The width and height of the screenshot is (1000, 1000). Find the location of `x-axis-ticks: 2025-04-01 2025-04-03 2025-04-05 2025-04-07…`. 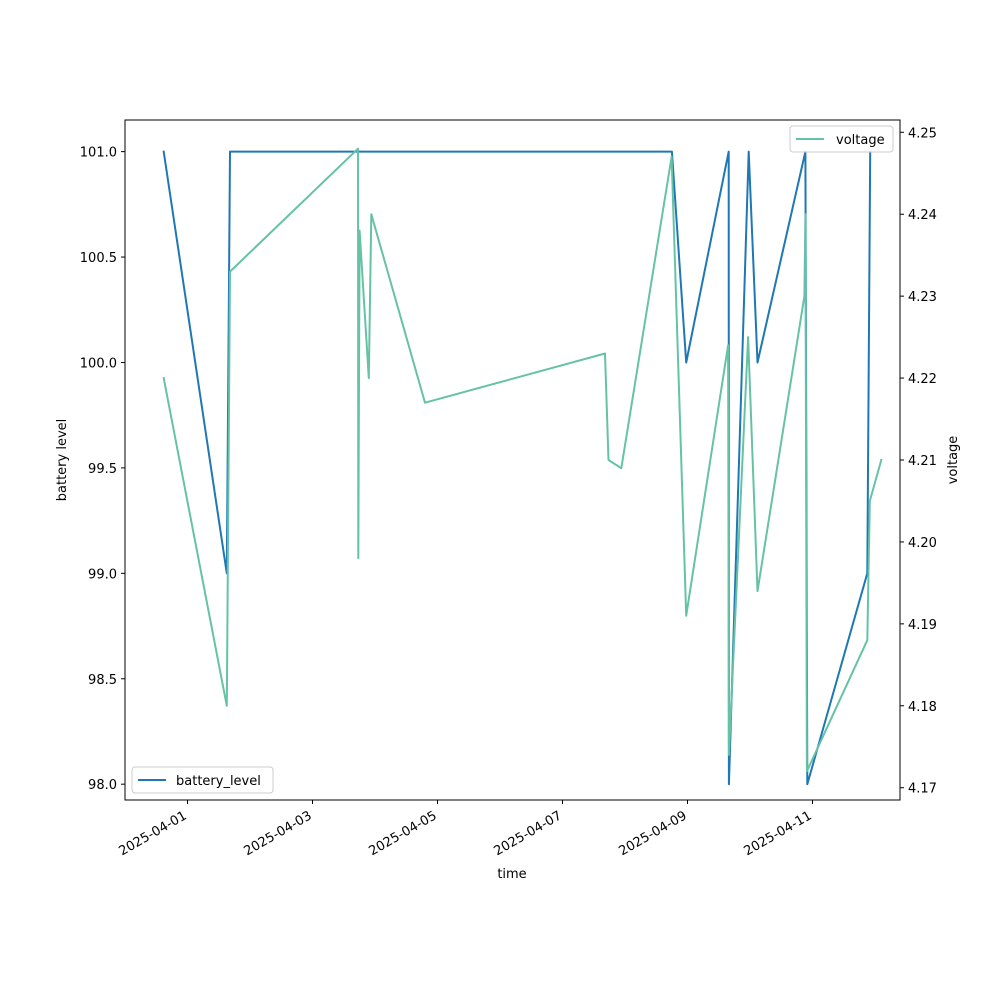

x-axis-ticks: 2025-04-01 2025-04-03 2025-04-05 2025-04-07… is located at coordinates (466, 829).